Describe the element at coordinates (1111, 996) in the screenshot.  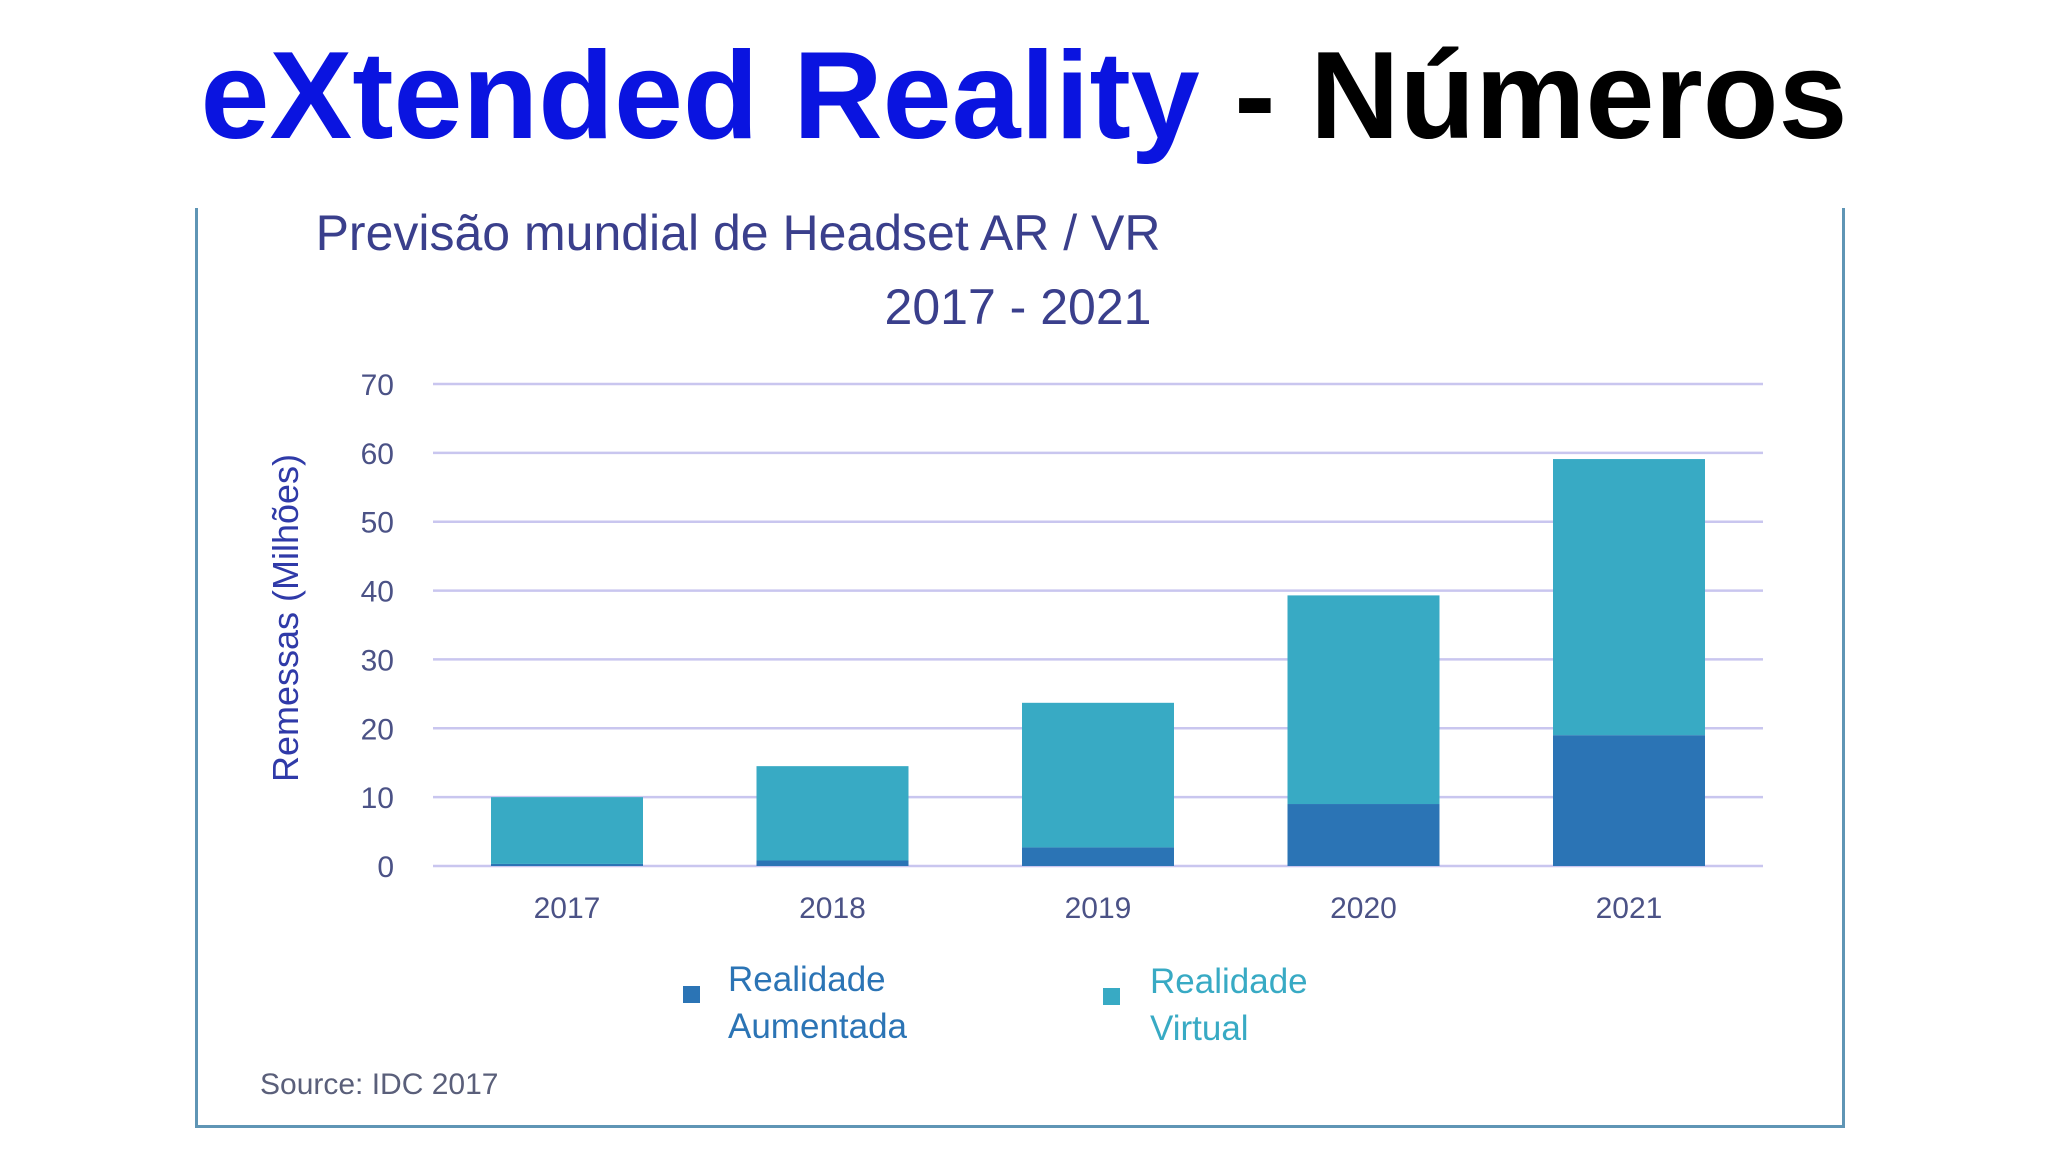
I see `legend-swatch-vr` at that location.